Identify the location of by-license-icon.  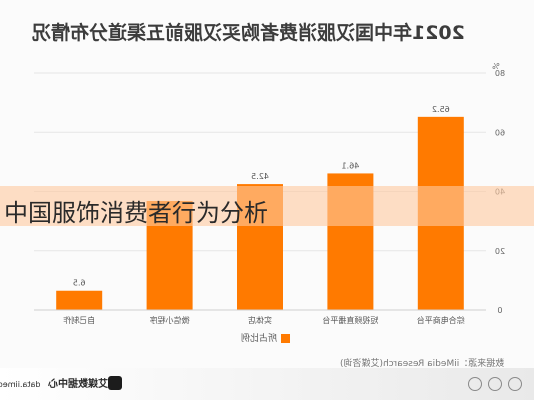
(495, 384).